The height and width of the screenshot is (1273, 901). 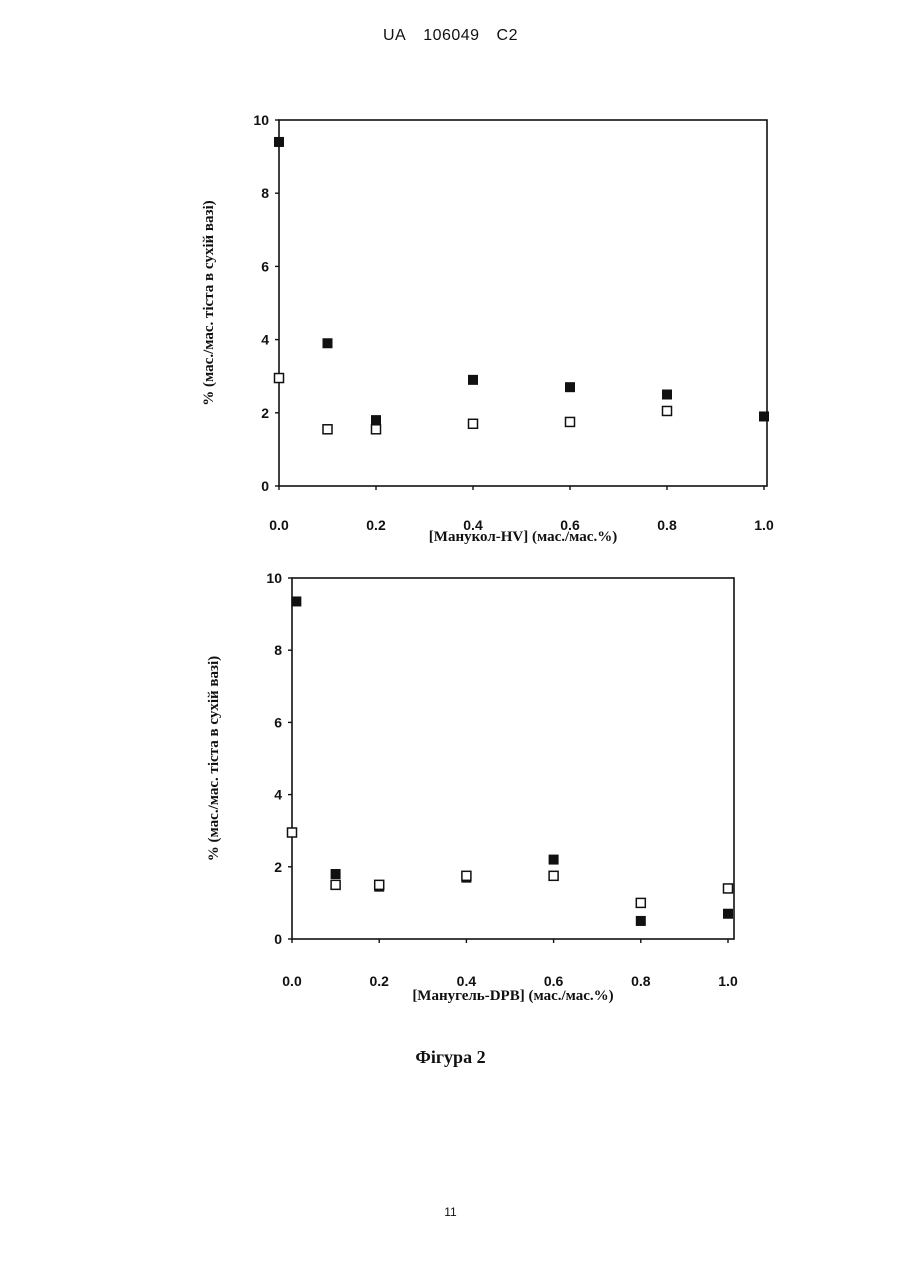 I want to click on y-tick-label: 8, so click(x=278, y=650).